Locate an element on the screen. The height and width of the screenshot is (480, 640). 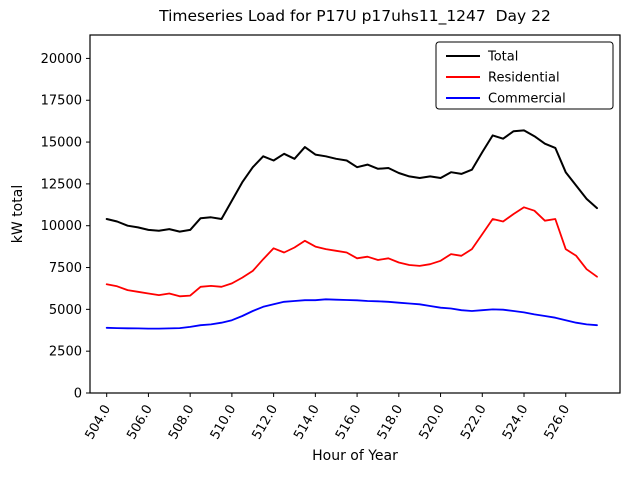
y-tick-label: 12500 is located at coordinates (61, 184).